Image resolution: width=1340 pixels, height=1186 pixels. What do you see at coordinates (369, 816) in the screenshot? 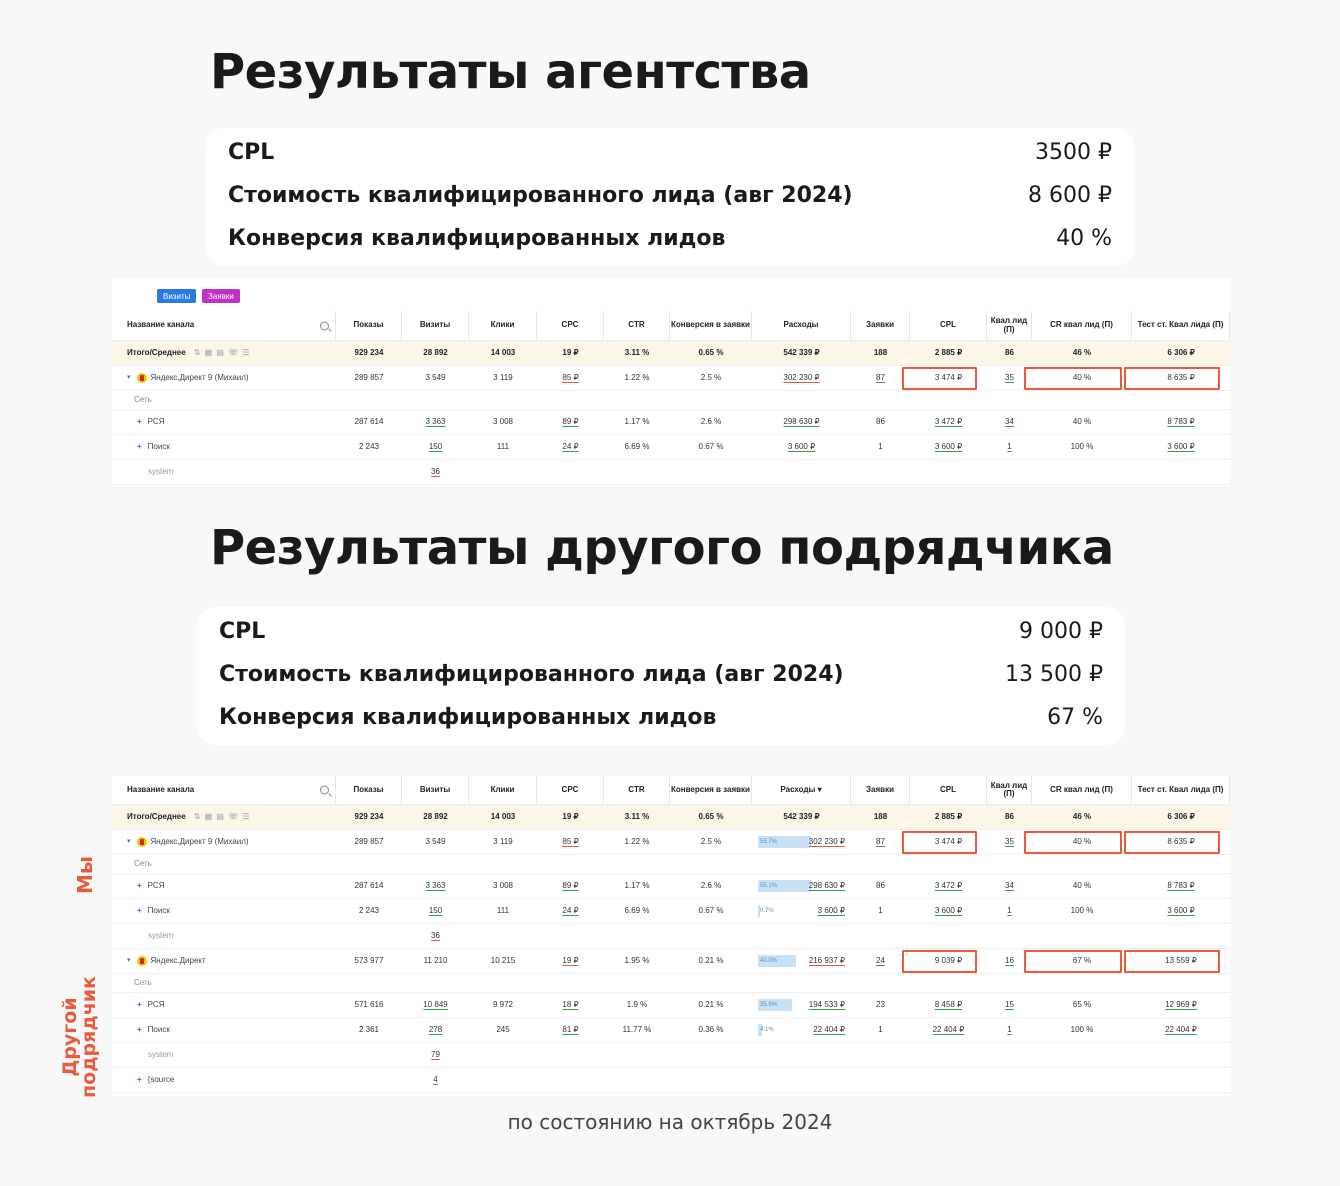
I see `cell-value: 929 234` at bounding box center [369, 816].